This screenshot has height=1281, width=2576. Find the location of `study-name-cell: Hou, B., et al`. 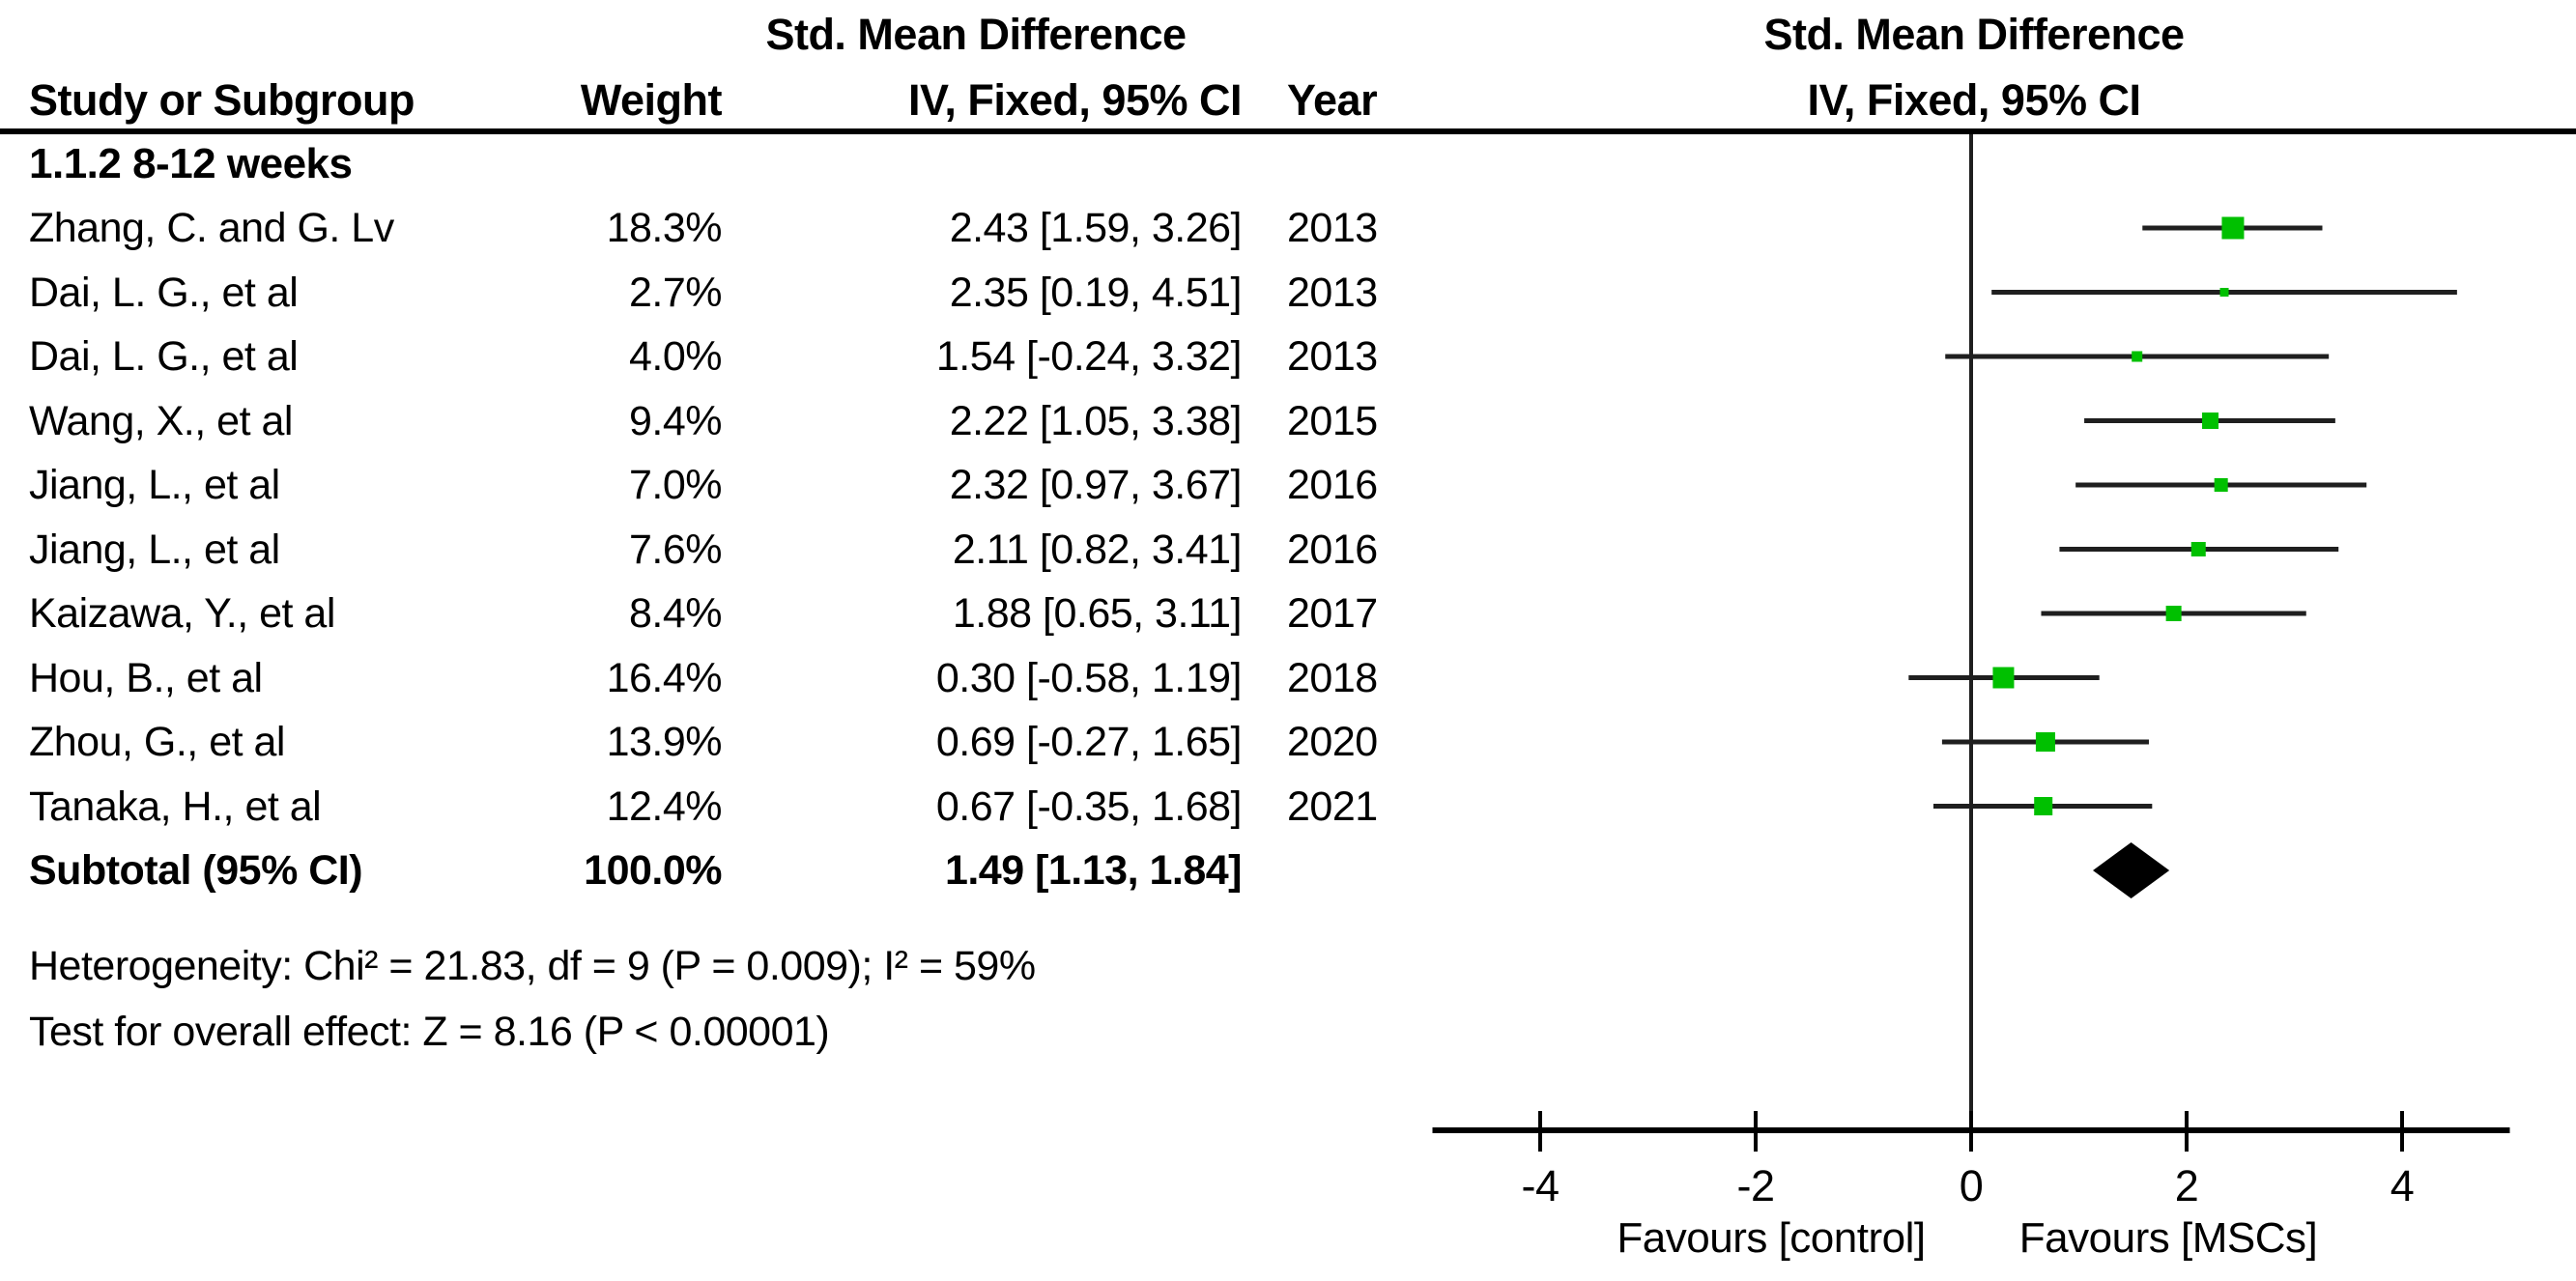

study-name-cell: Hou, B., et al is located at coordinates (146, 677).